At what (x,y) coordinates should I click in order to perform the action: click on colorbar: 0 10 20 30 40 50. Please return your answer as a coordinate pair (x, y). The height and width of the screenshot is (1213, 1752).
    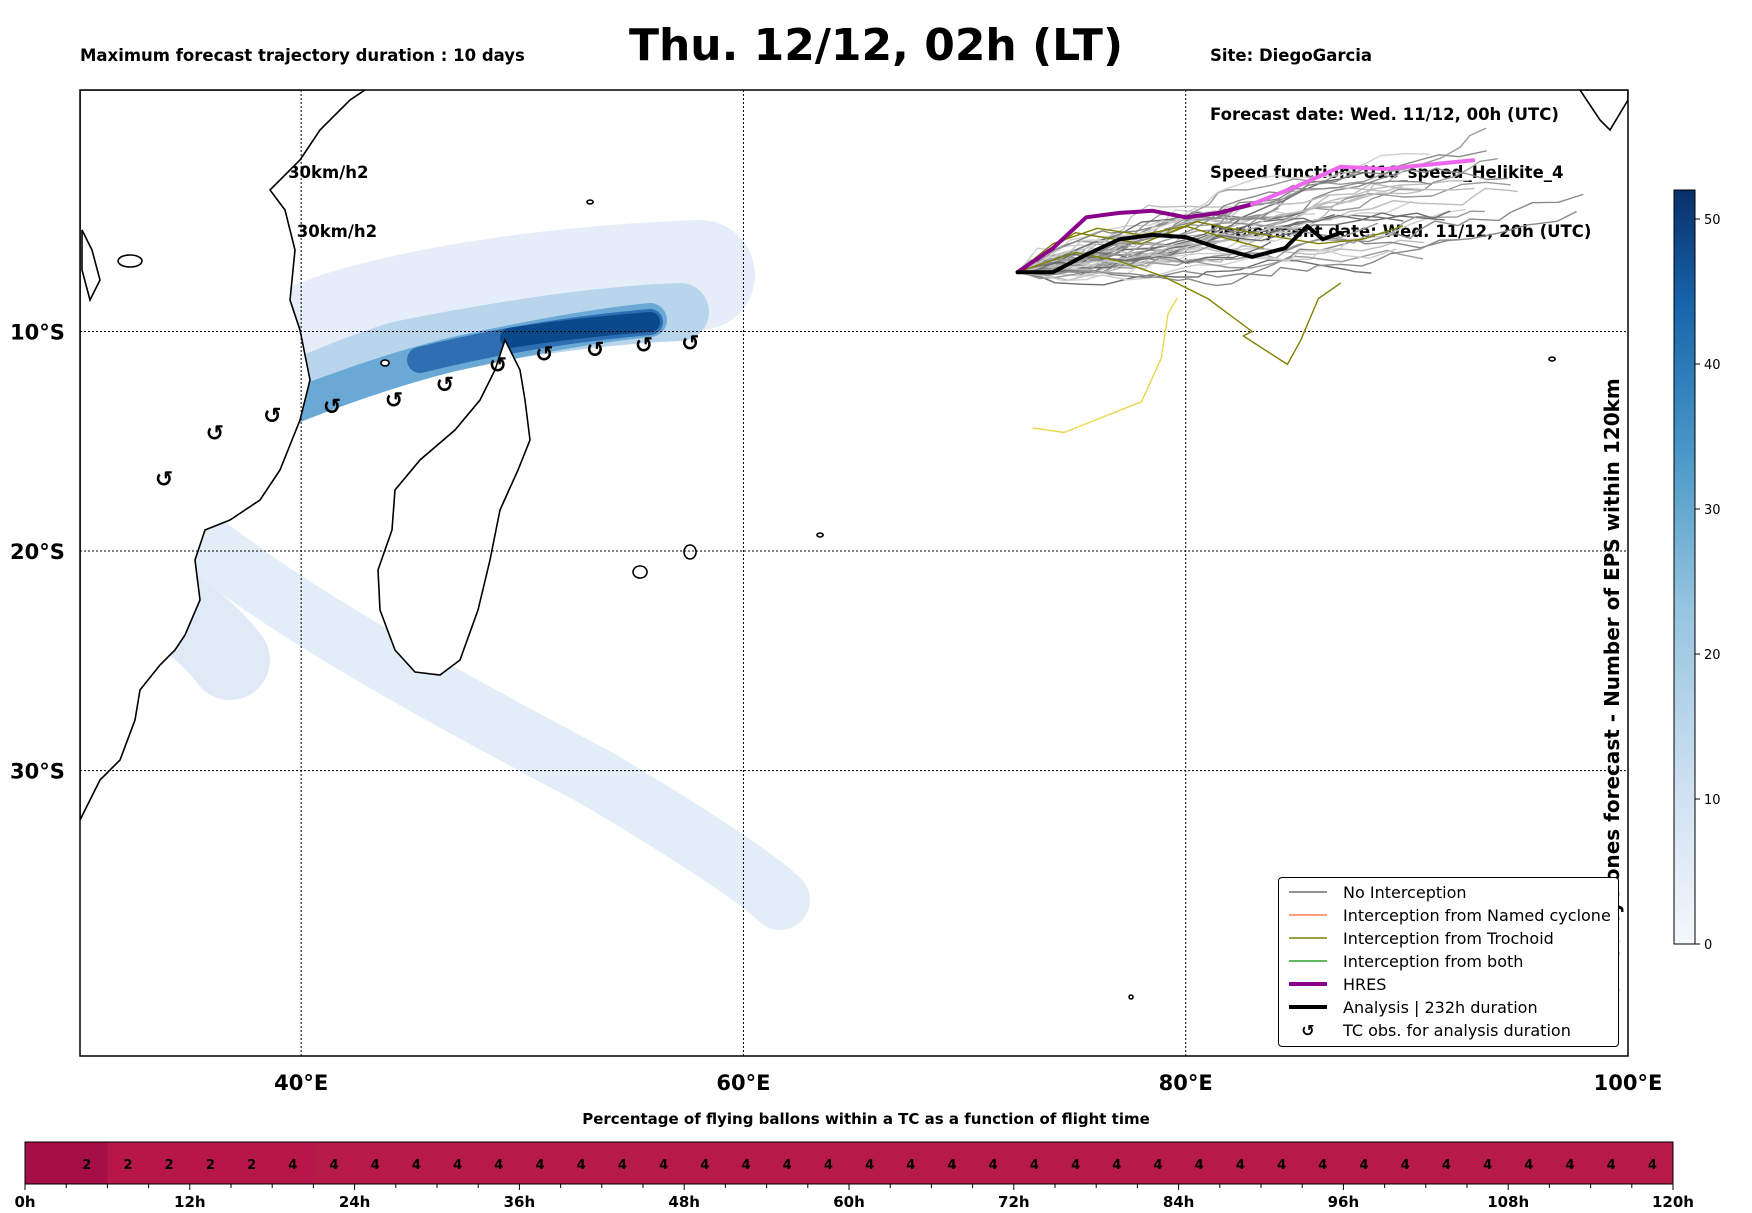
    Looking at the image, I should click on (1697, 571).